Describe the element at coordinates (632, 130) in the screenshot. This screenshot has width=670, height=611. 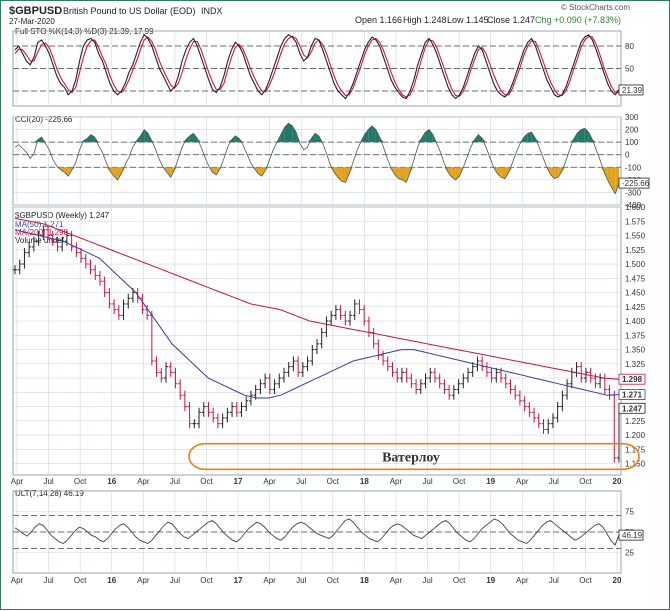
I see `cci-ytick: 200` at that location.